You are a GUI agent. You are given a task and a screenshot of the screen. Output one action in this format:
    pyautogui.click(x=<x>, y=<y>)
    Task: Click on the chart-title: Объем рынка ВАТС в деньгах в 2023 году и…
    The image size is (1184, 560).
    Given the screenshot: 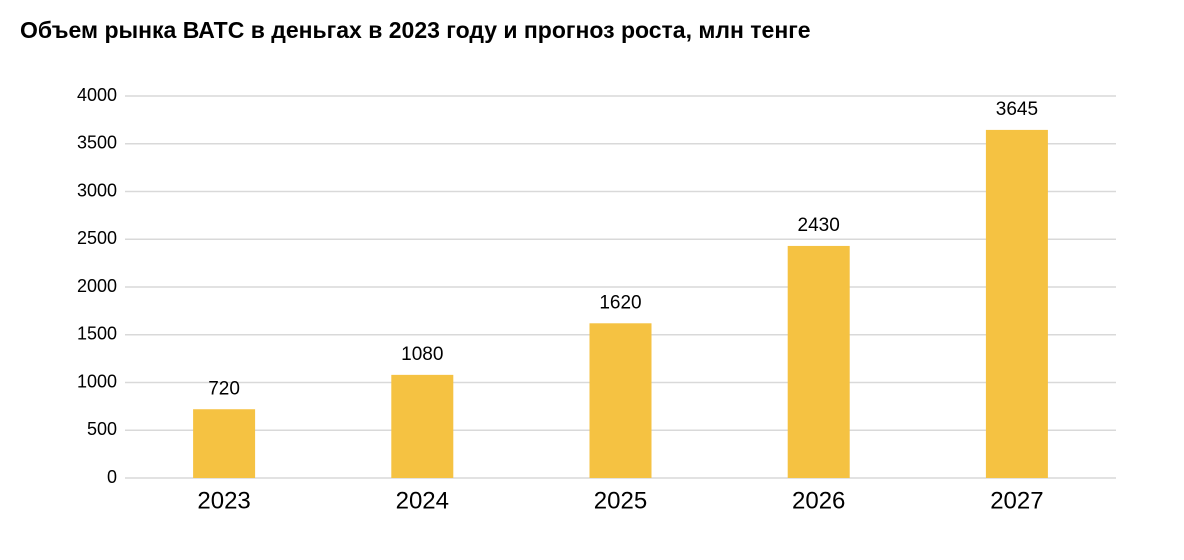 What is the action you would take?
    pyautogui.click(x=415, y=30)
    